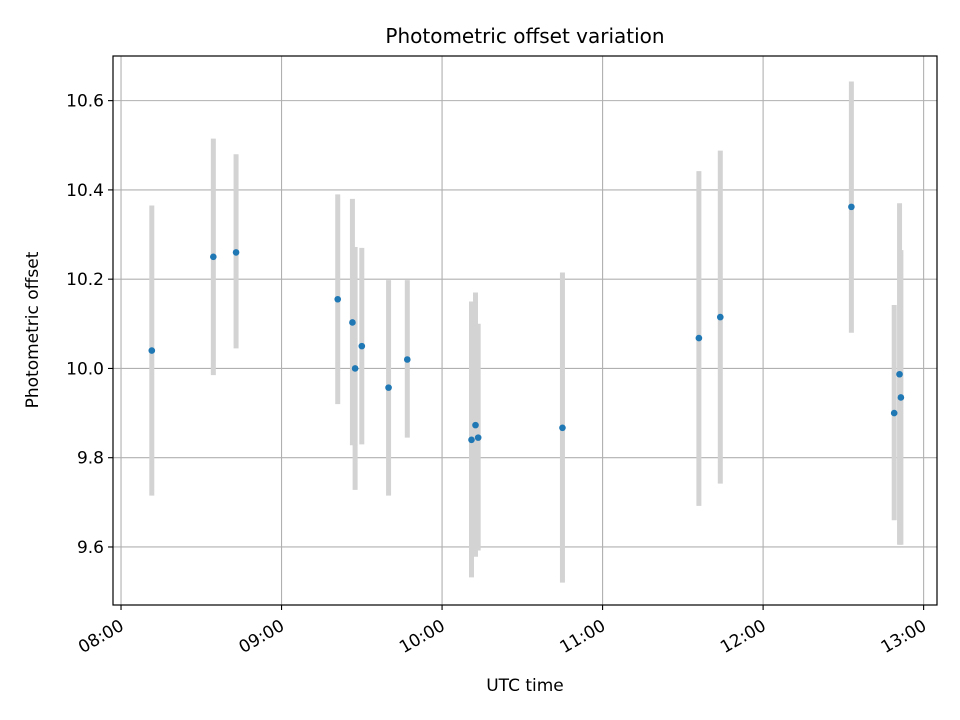 The height and width of the screenshot is (720, 960). What do you see at coordinates (33, 329) in the screenshot?
I see `y-axis-label: Photometric offset` at bounding box center [33, 329].